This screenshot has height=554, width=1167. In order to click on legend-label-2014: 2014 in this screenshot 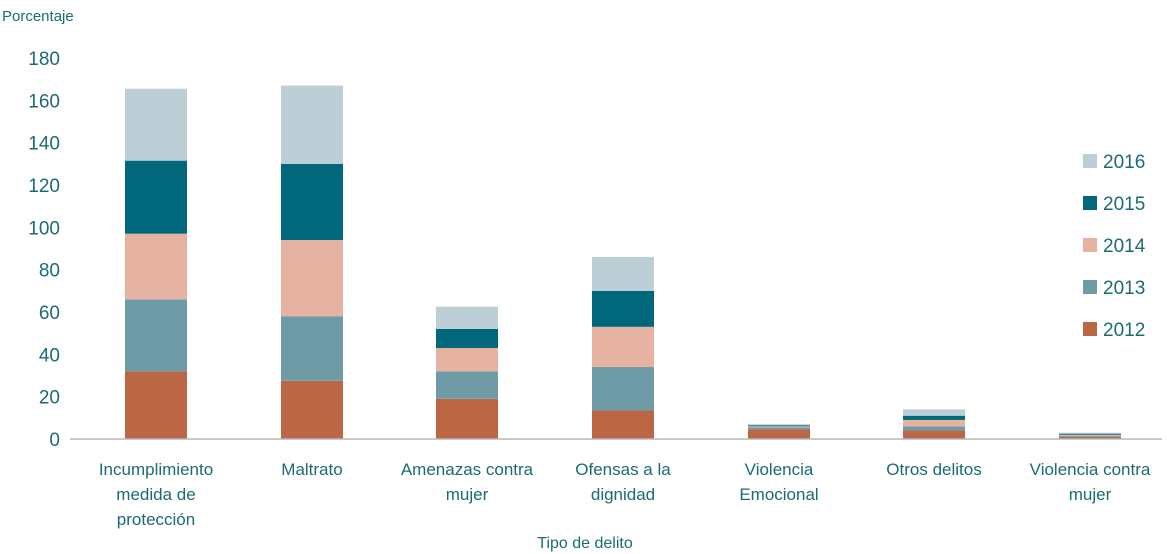, I will do `click(1124, 246)`.